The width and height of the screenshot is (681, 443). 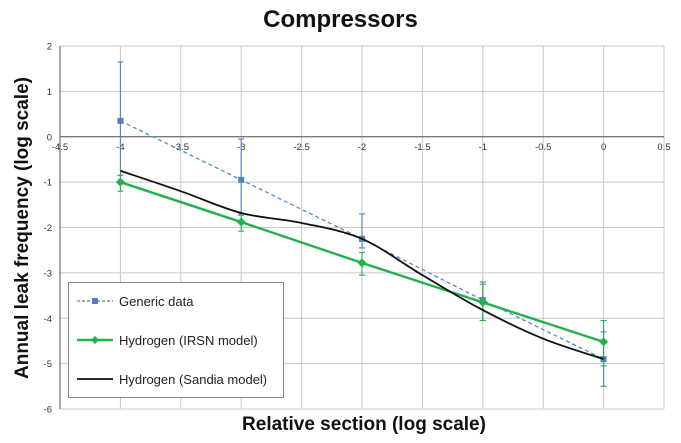 I want to click on x-tick-label: -3.5, so click(x=181, y=147).